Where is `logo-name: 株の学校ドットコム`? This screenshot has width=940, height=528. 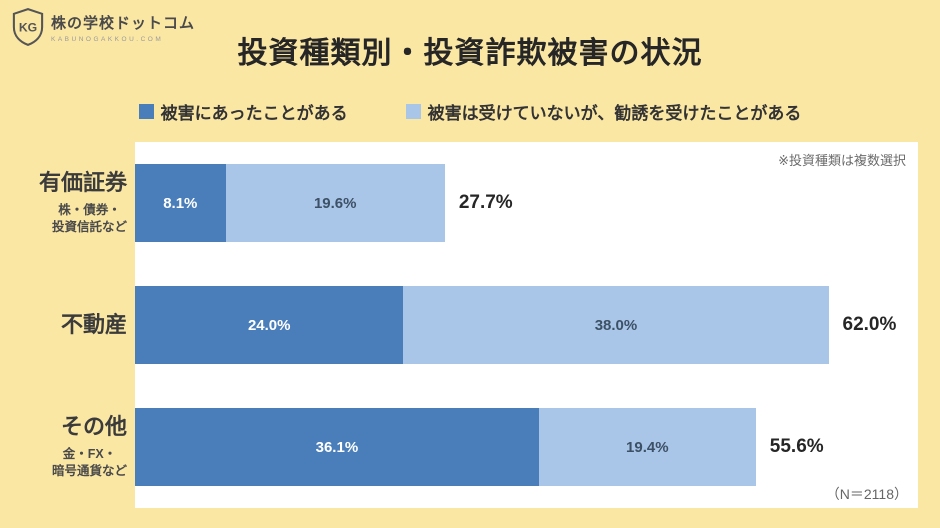 logo-name: 株の学校ドットコム is located at coordinates (123, 24).